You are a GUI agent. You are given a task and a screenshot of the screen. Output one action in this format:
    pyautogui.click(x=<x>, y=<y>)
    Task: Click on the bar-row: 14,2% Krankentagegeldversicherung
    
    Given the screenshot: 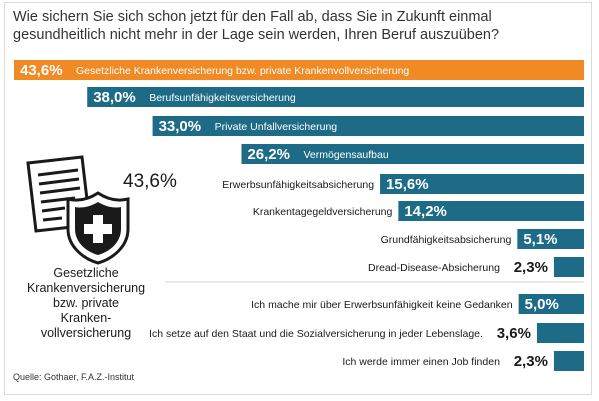 What is the action you would take?
    pyautogui.click(x=418, y=211)
    